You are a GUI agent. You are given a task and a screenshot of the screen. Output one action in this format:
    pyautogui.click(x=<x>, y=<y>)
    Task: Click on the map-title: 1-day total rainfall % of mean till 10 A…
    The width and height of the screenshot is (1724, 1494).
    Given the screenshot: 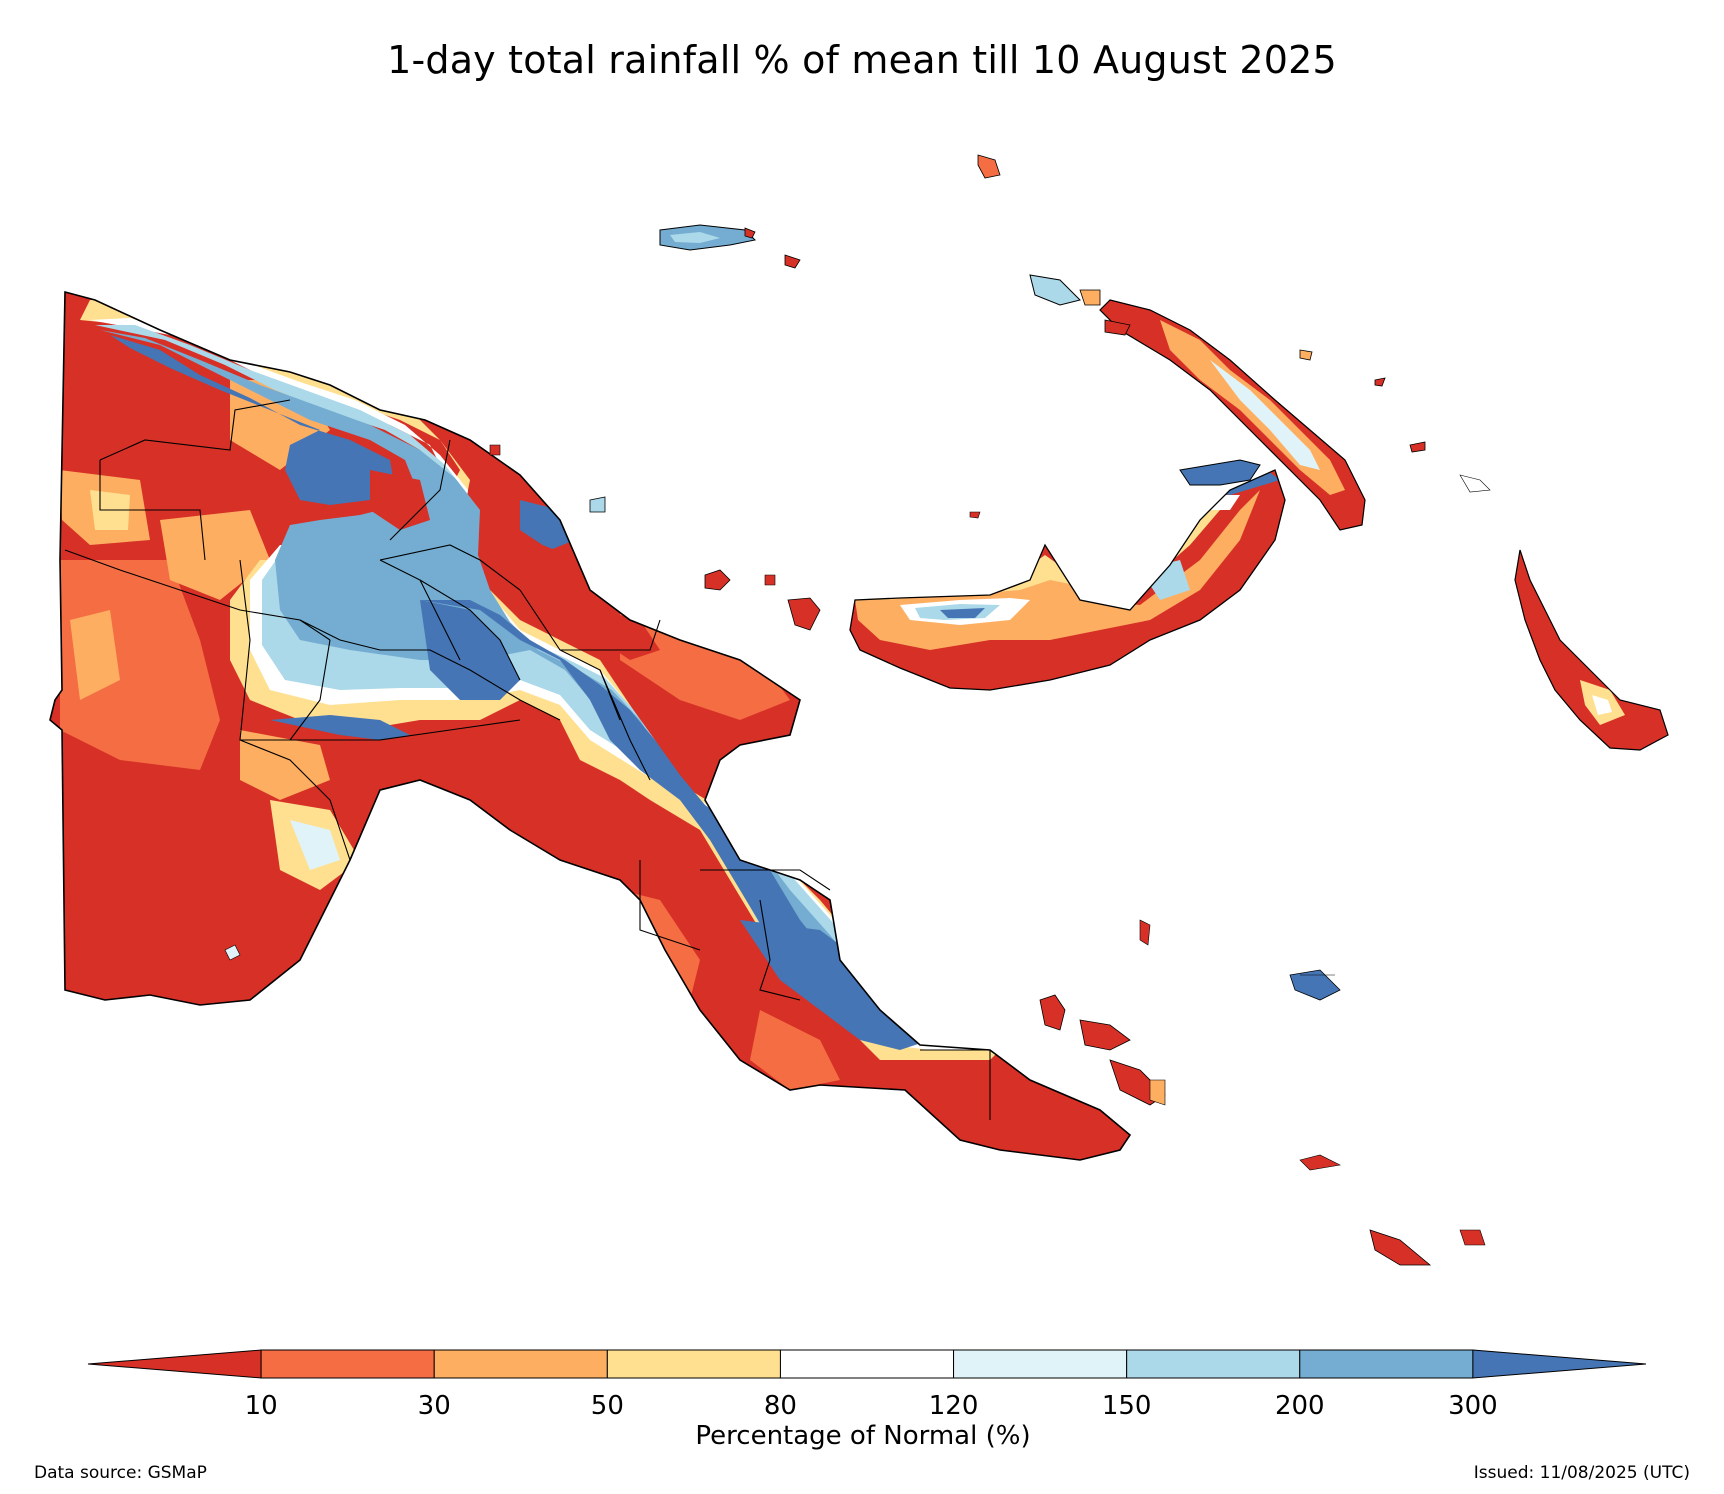 What is the action you would take?
    pyautogui.click(x=862, y=60)
    